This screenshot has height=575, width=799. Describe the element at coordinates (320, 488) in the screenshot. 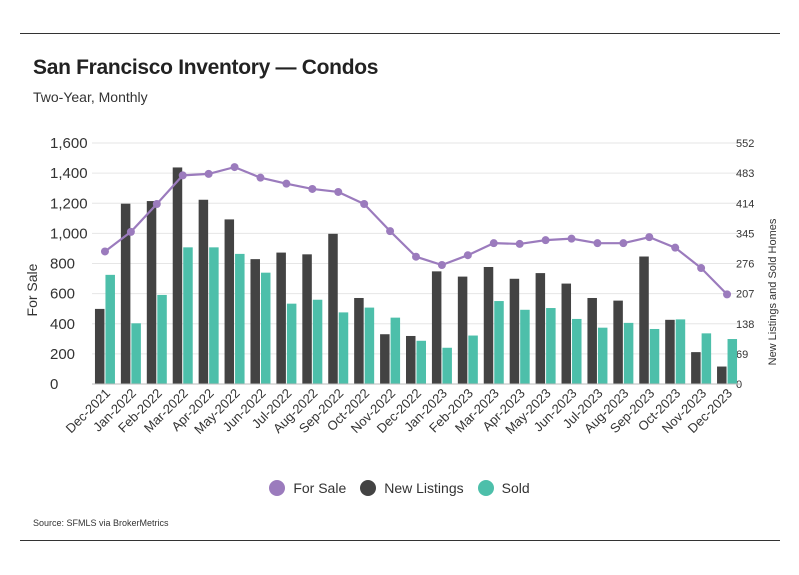

I see `legend-label-for-sale: For Sale` at that location.